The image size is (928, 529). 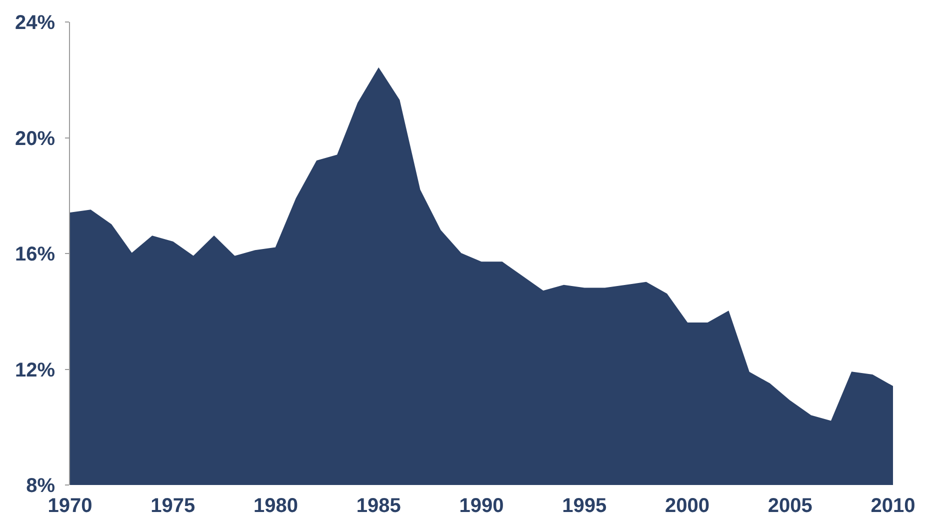 What do you see at coordinates (481, 506) in the screenshot?
I see `x-tick-label: 1990` at bounding box center [481, 506].